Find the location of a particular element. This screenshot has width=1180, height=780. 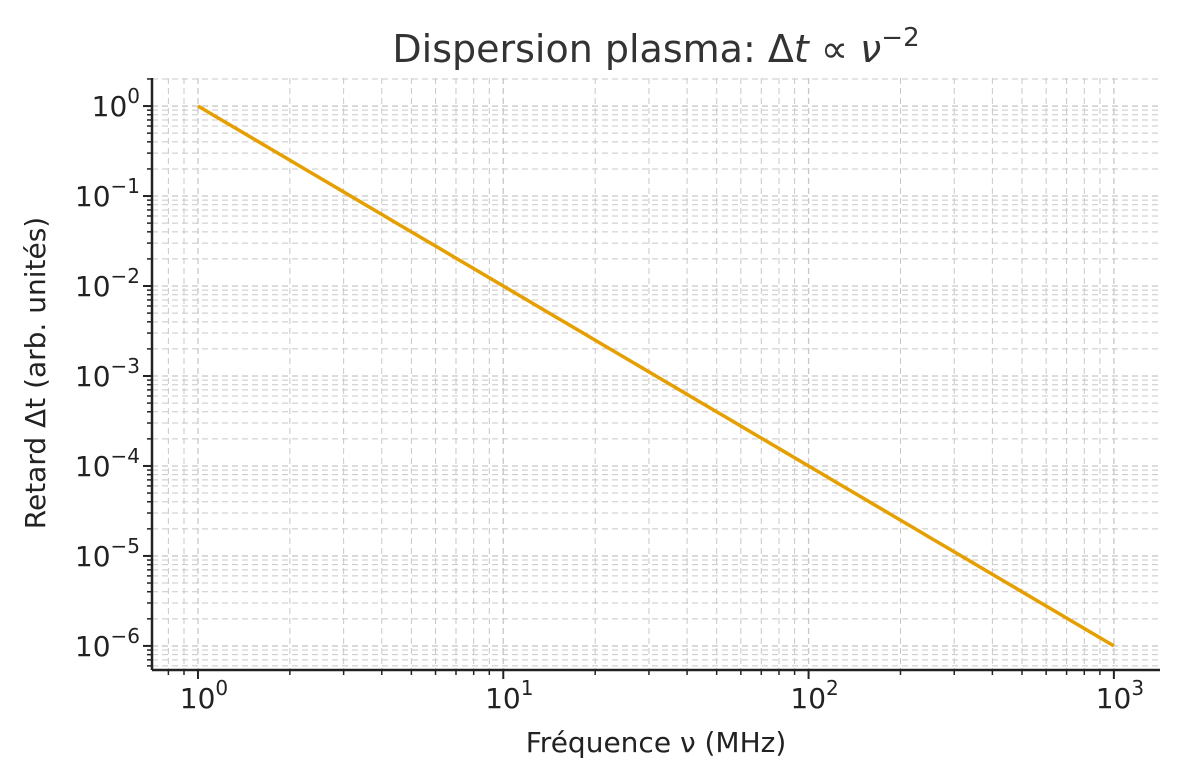

y-tick-label: 10⁻² is located at coordinates (107, 283).